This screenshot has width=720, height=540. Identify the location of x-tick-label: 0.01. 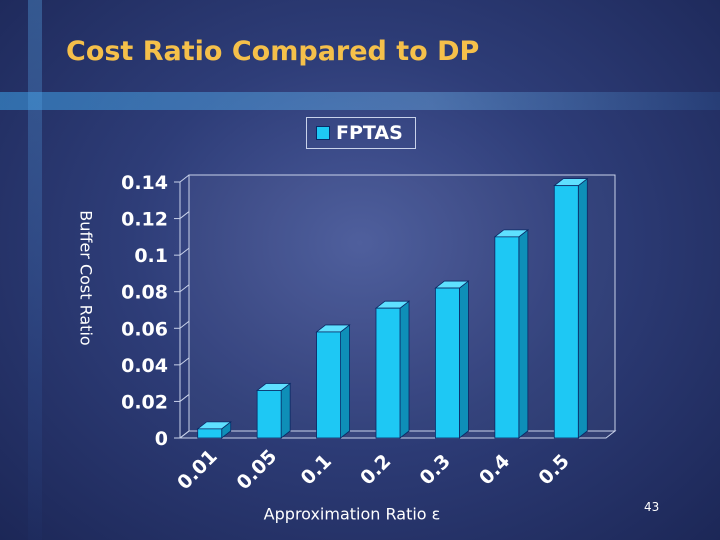
(197, 469).